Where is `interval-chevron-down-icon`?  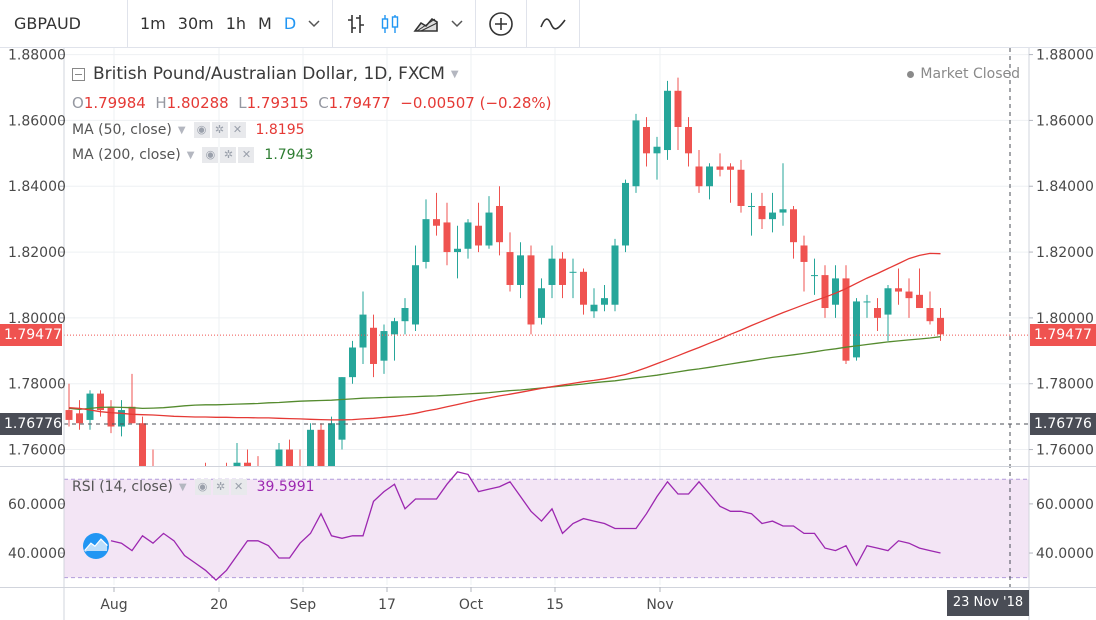
interval-chevron-down-icon is located at coordinates (314, 24).